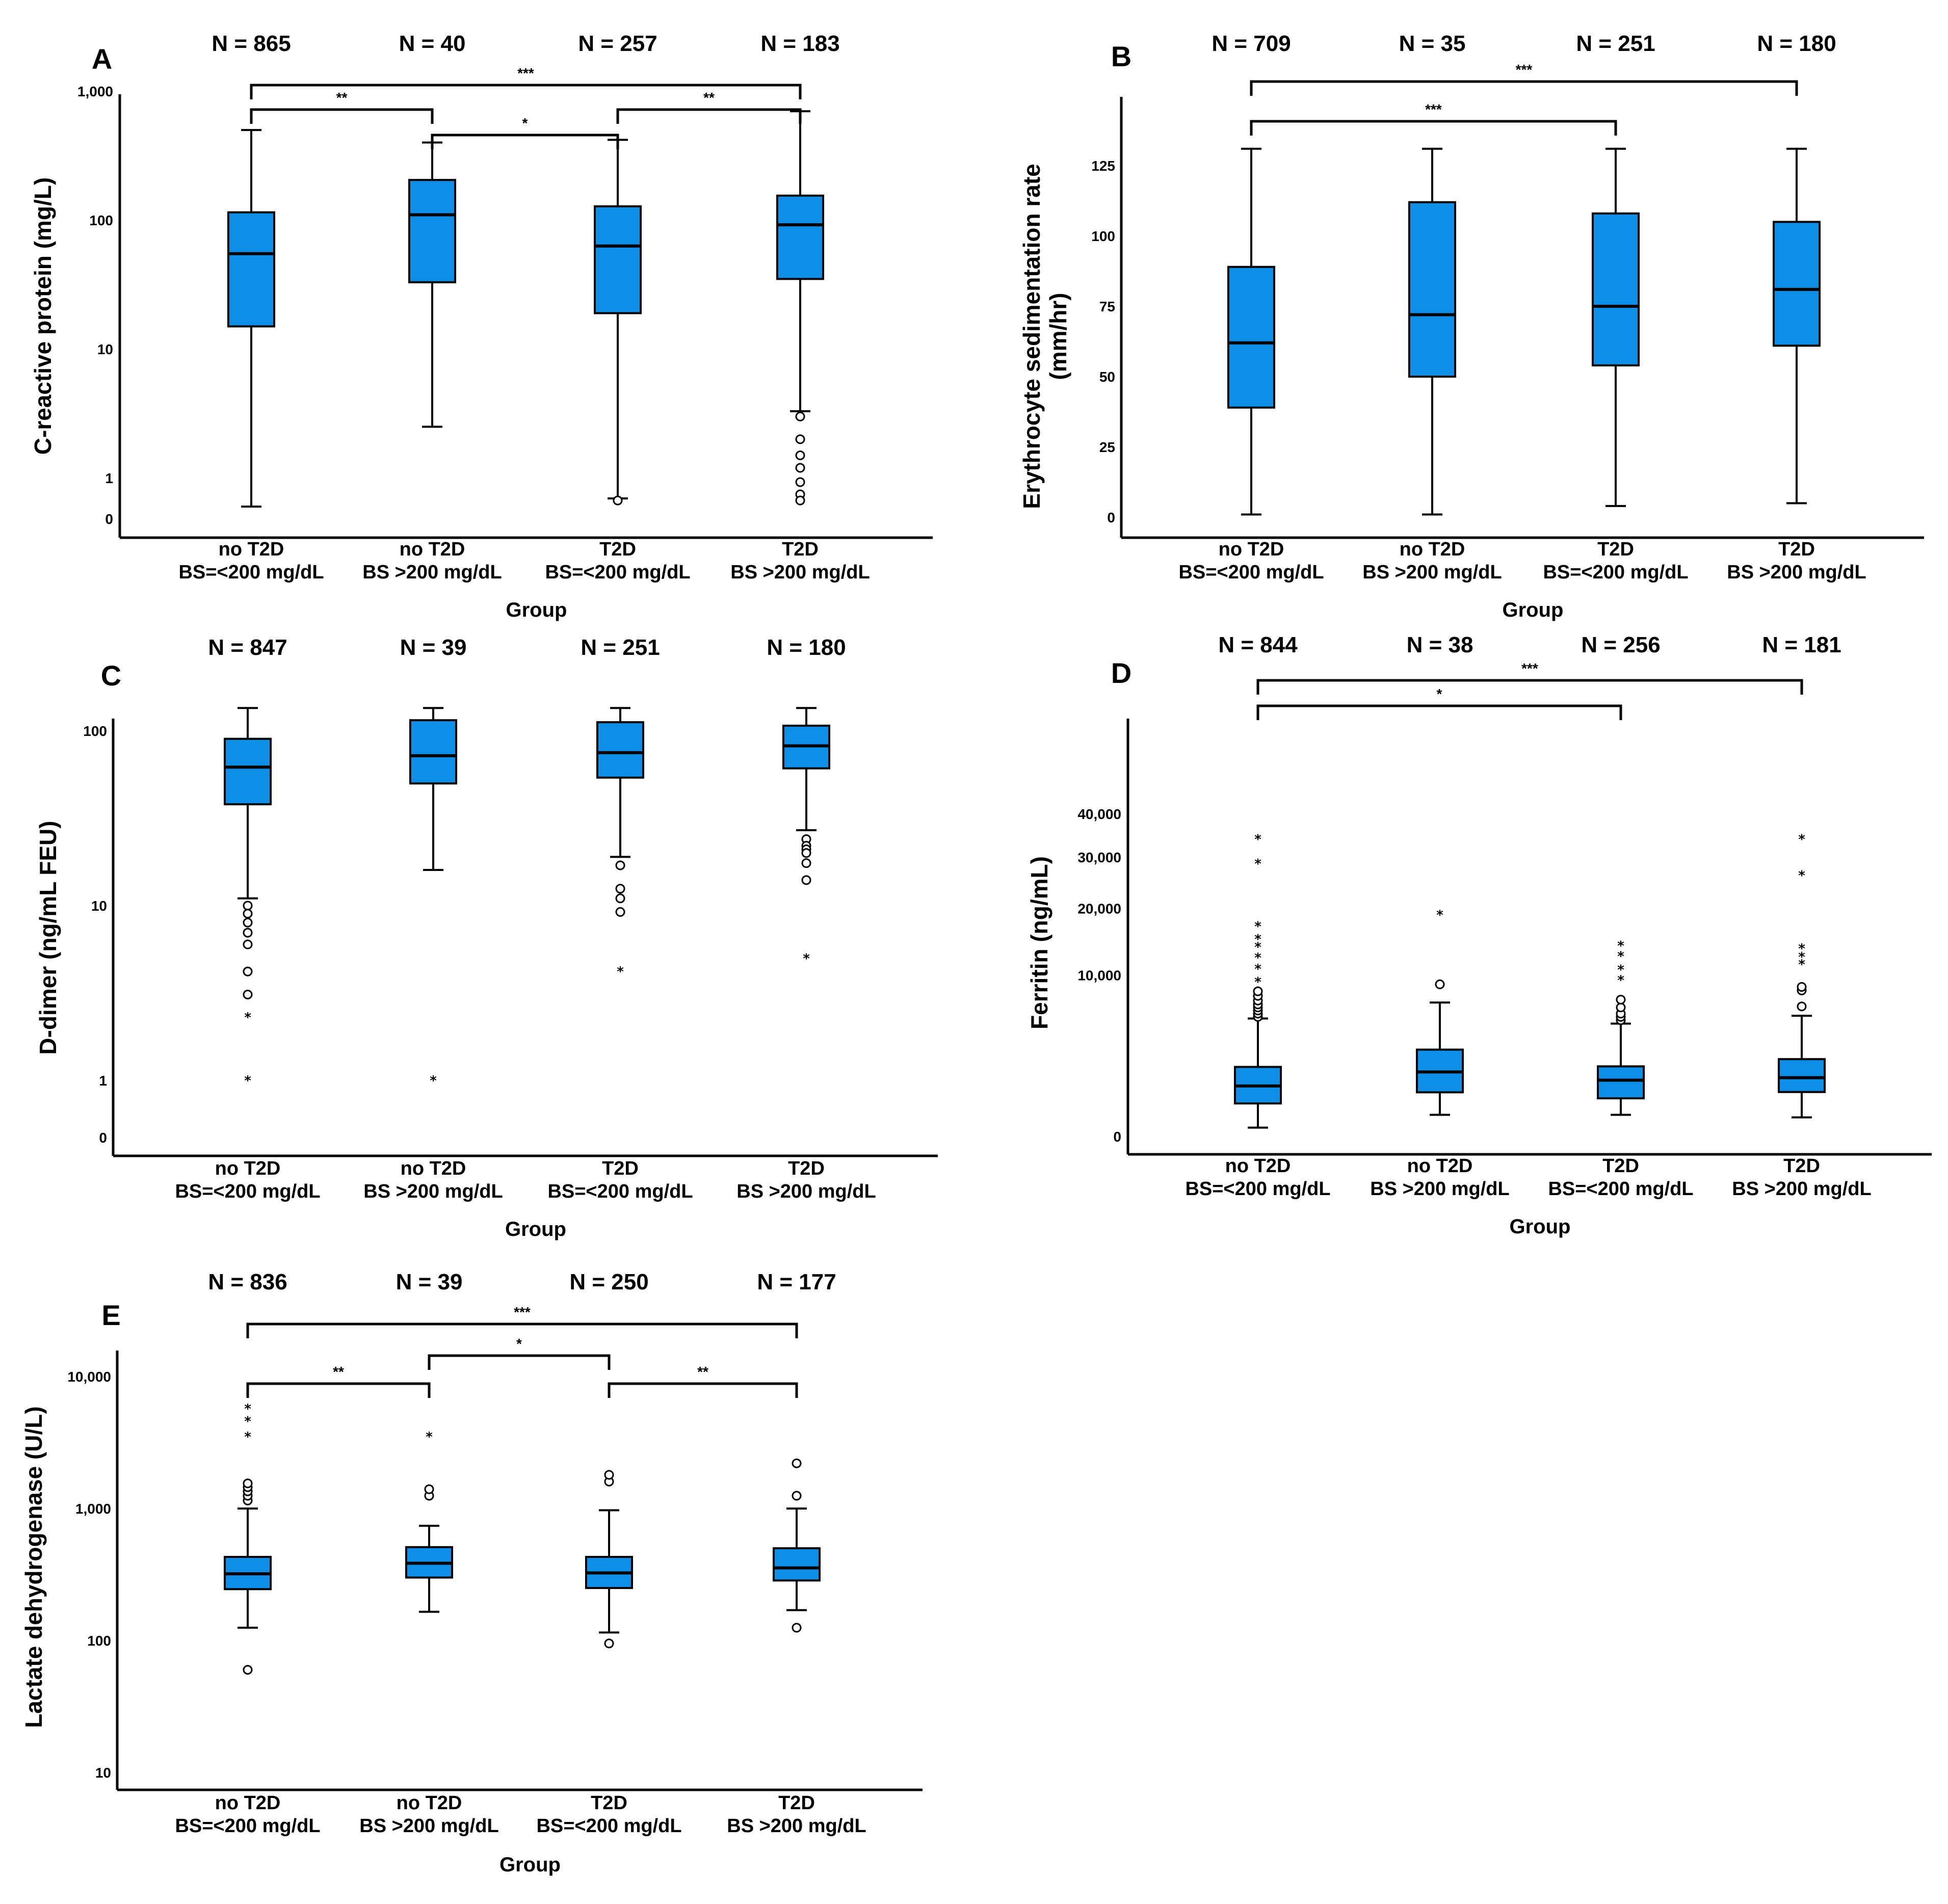  Describe the element at coordinates (1058, 336) in the screenshot. I see `y-axis-label-line: (mm/hr)` at that location.